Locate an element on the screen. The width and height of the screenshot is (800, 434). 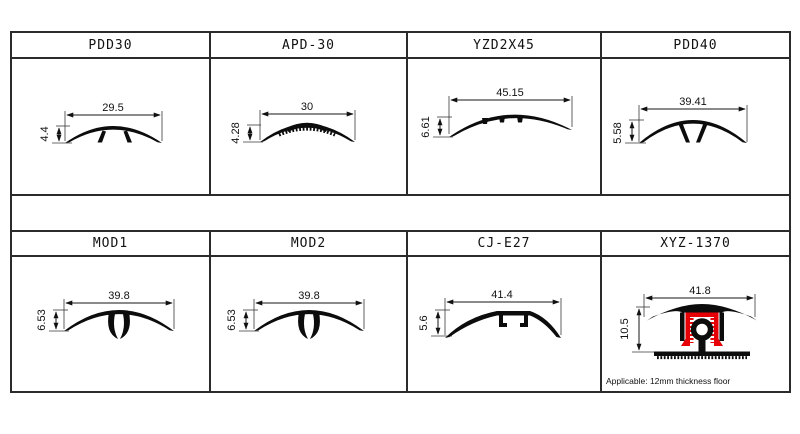
header-xyz1370: XYZ-1370 is located at coordinates (695, 243).